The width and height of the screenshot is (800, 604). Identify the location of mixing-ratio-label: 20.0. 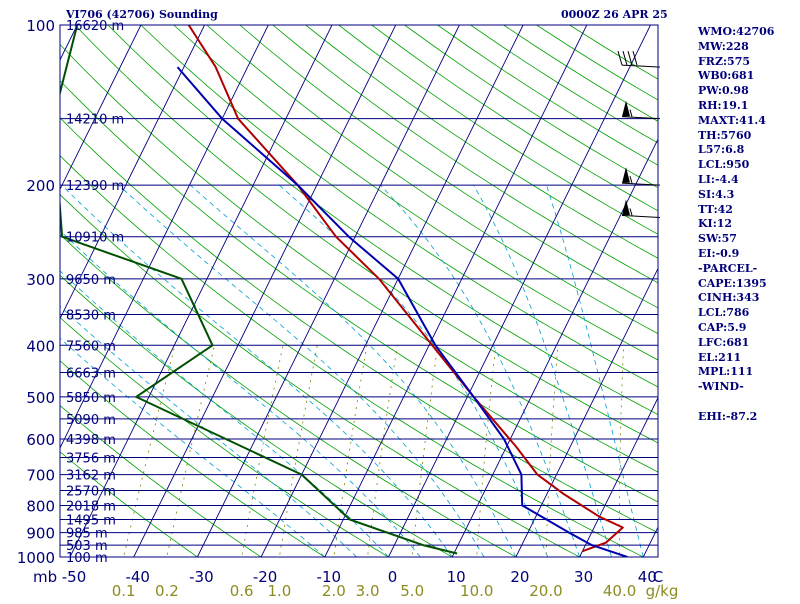
(545, 591).